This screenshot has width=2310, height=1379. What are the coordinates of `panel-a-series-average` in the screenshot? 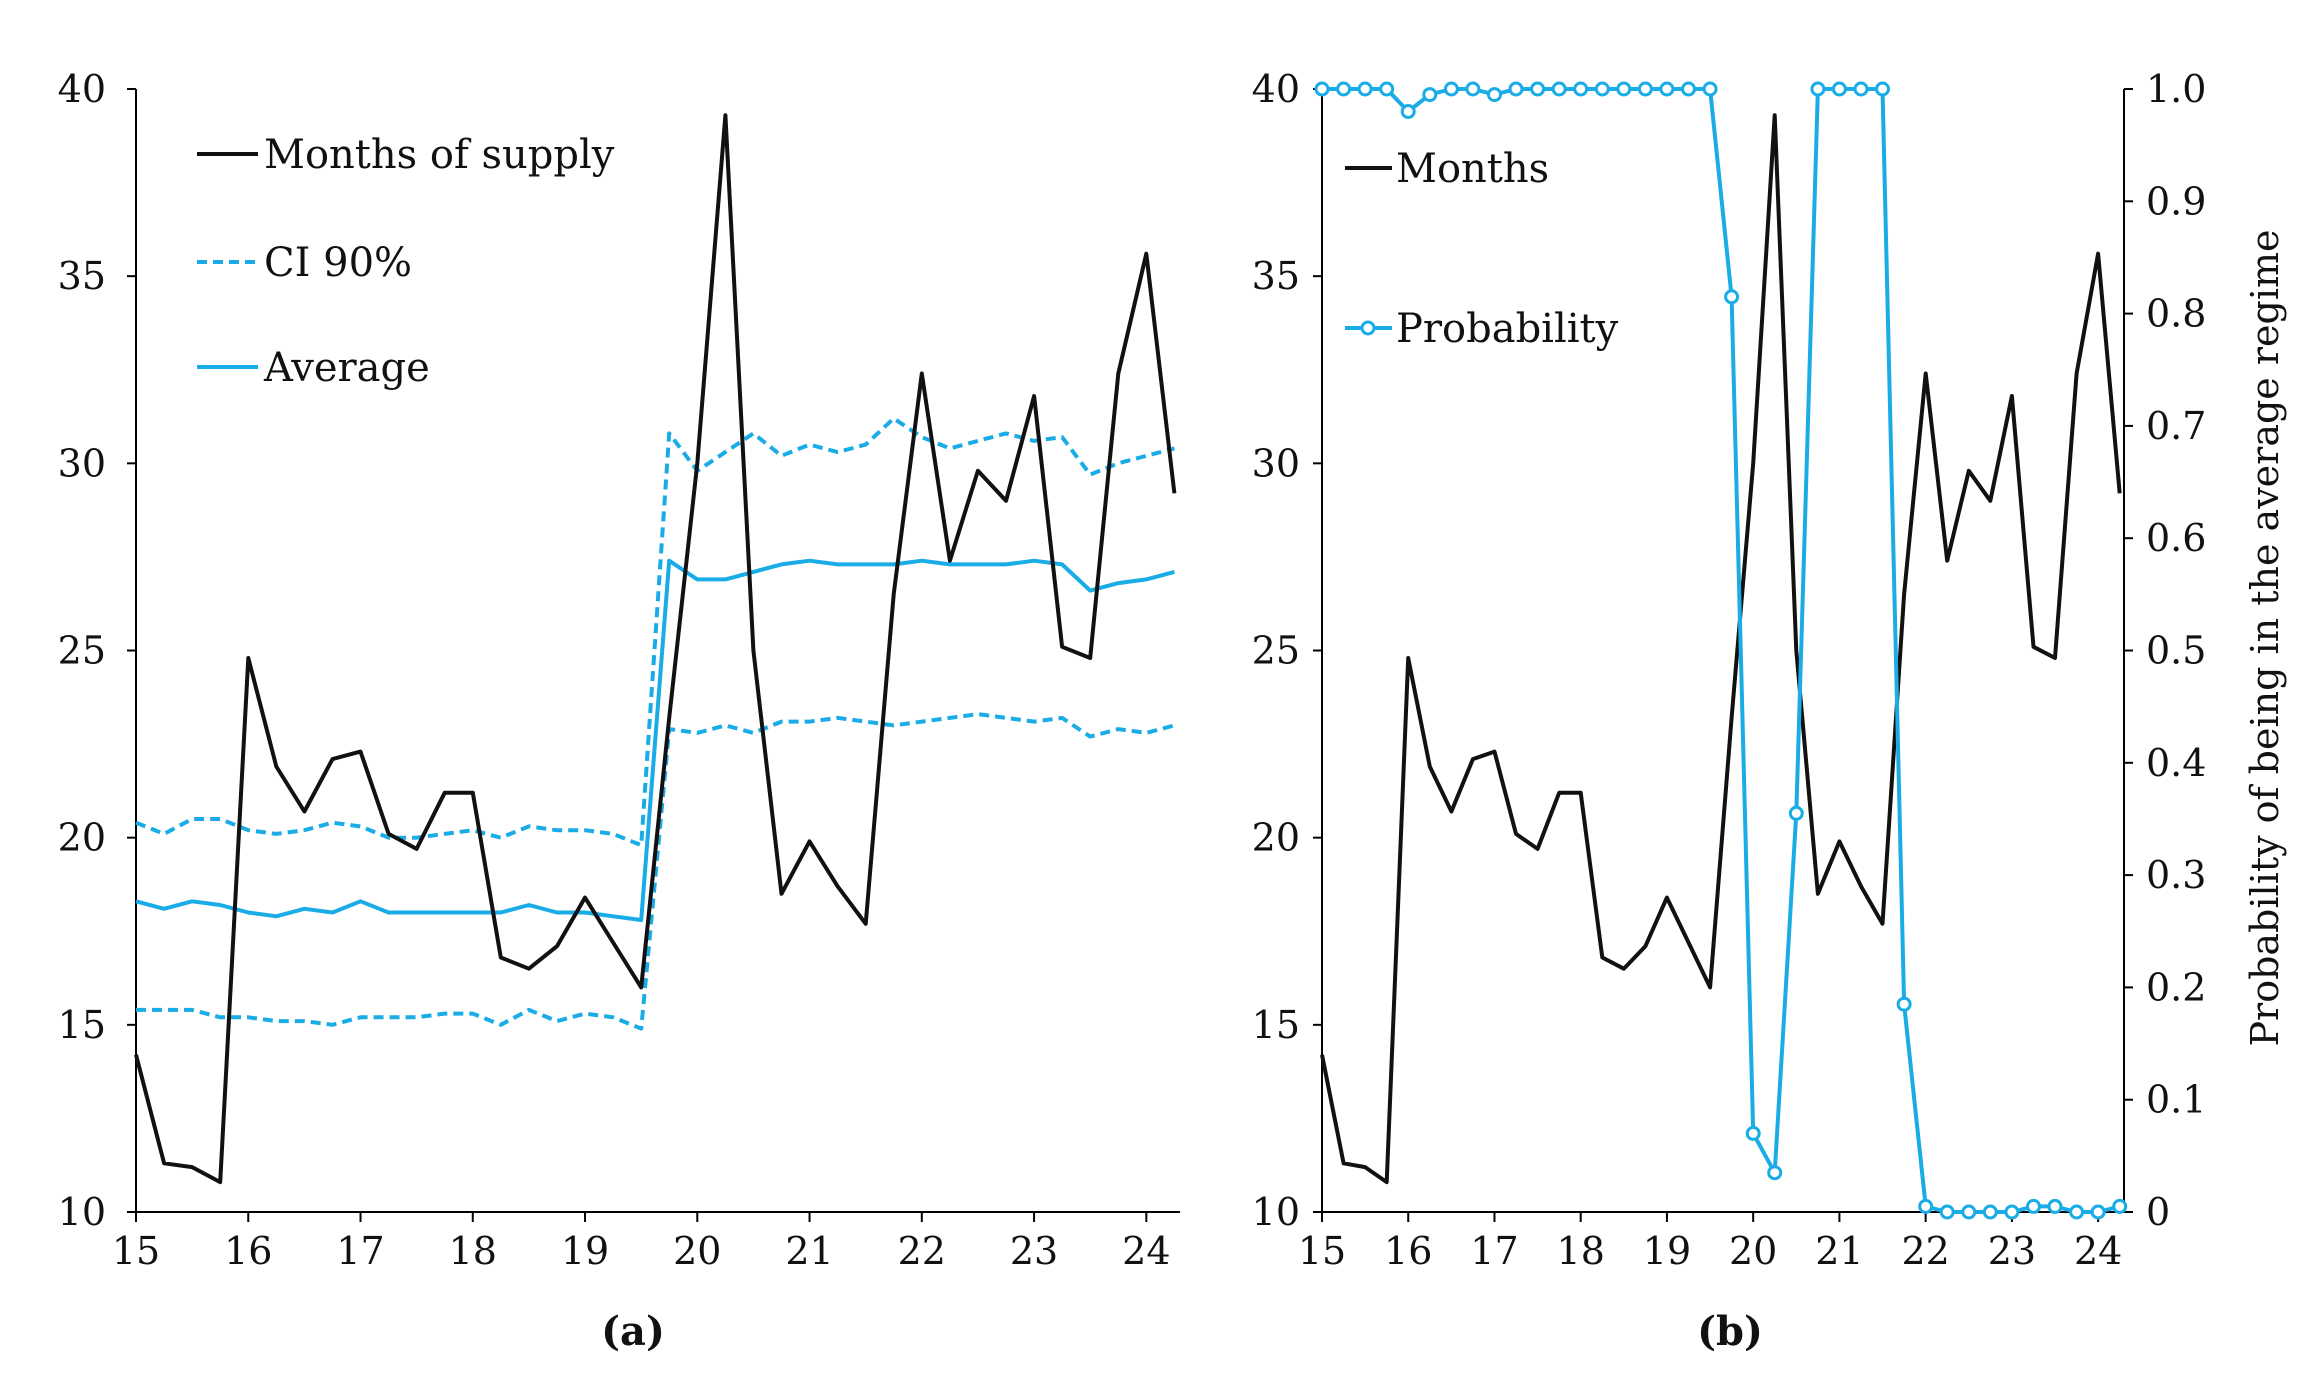 It's located at (655, 740).